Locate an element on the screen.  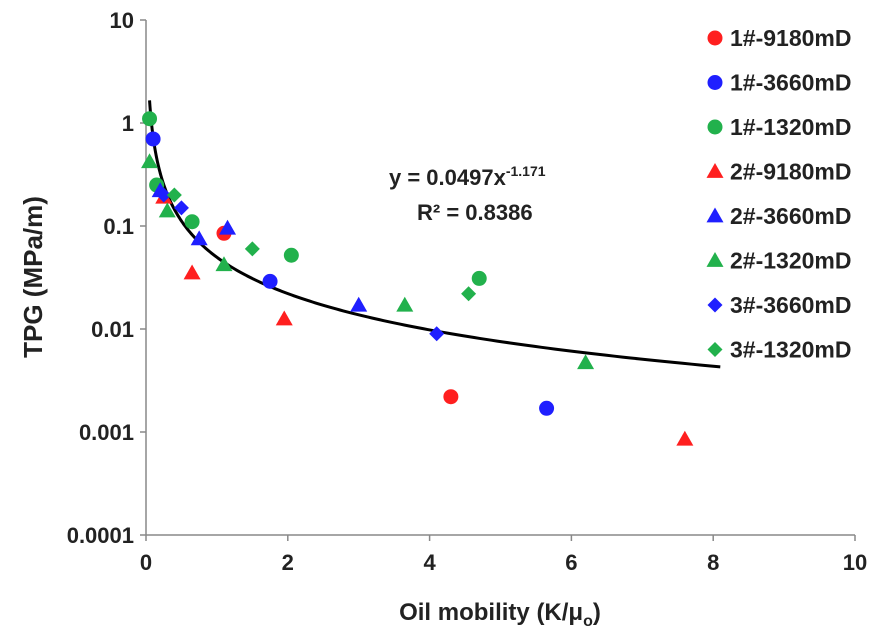
legend-item: 2#-1320mD is located at coordinates (778, 261).